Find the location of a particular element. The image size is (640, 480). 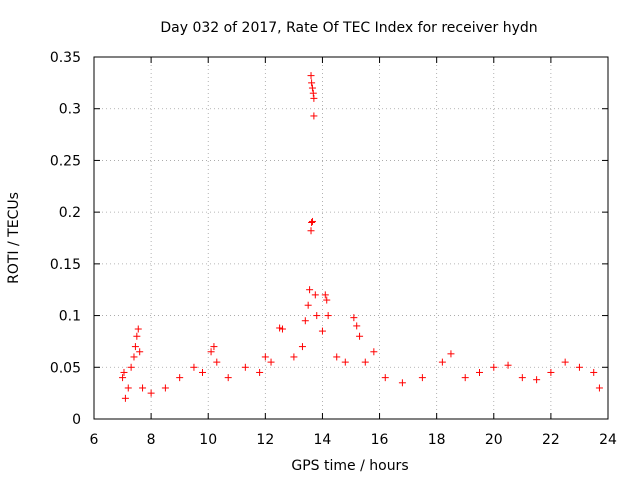

y-tick-label: 0.15 is located at coordinates (65, 265).